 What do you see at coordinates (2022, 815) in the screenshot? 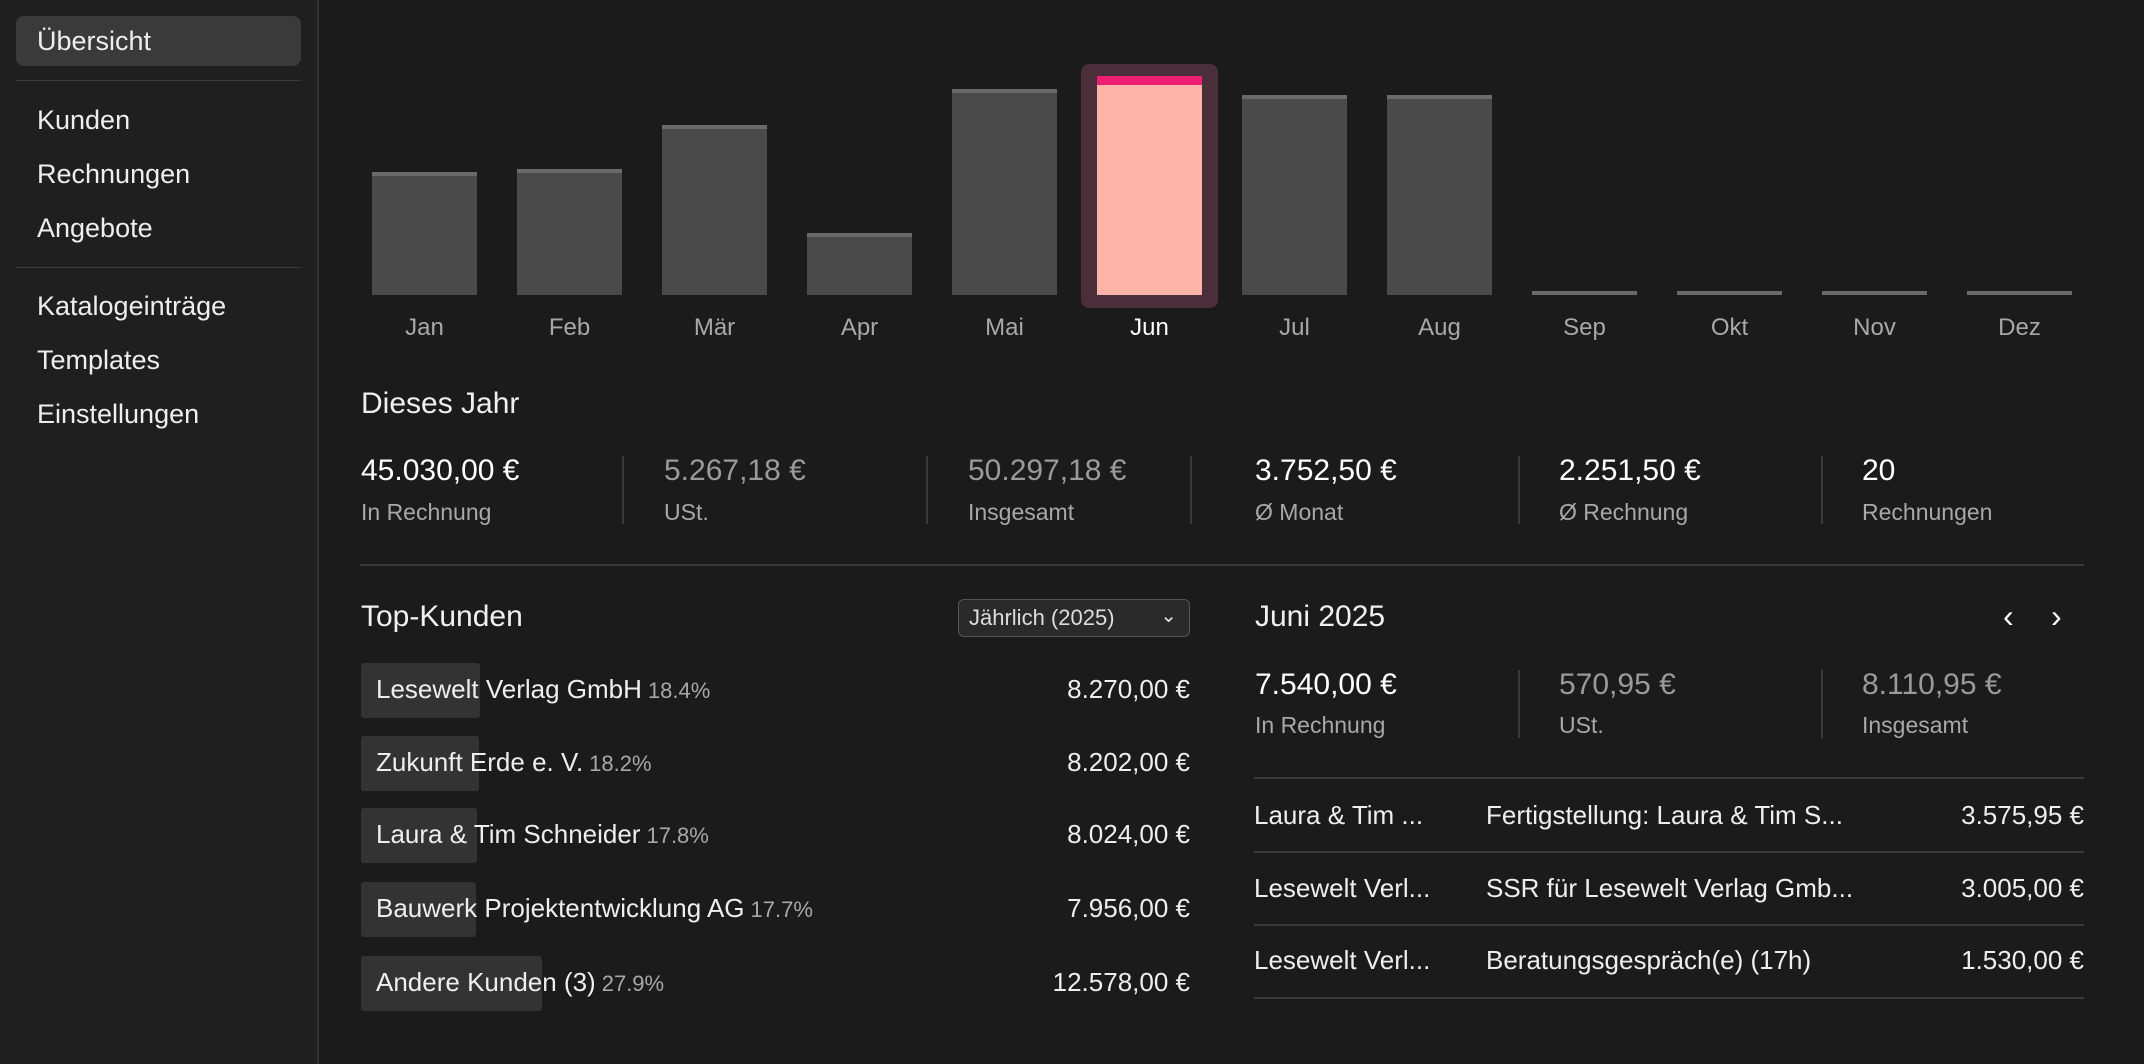
I see `invoice-amount: 3.575,95 €` at bounding box center [2022, 815].